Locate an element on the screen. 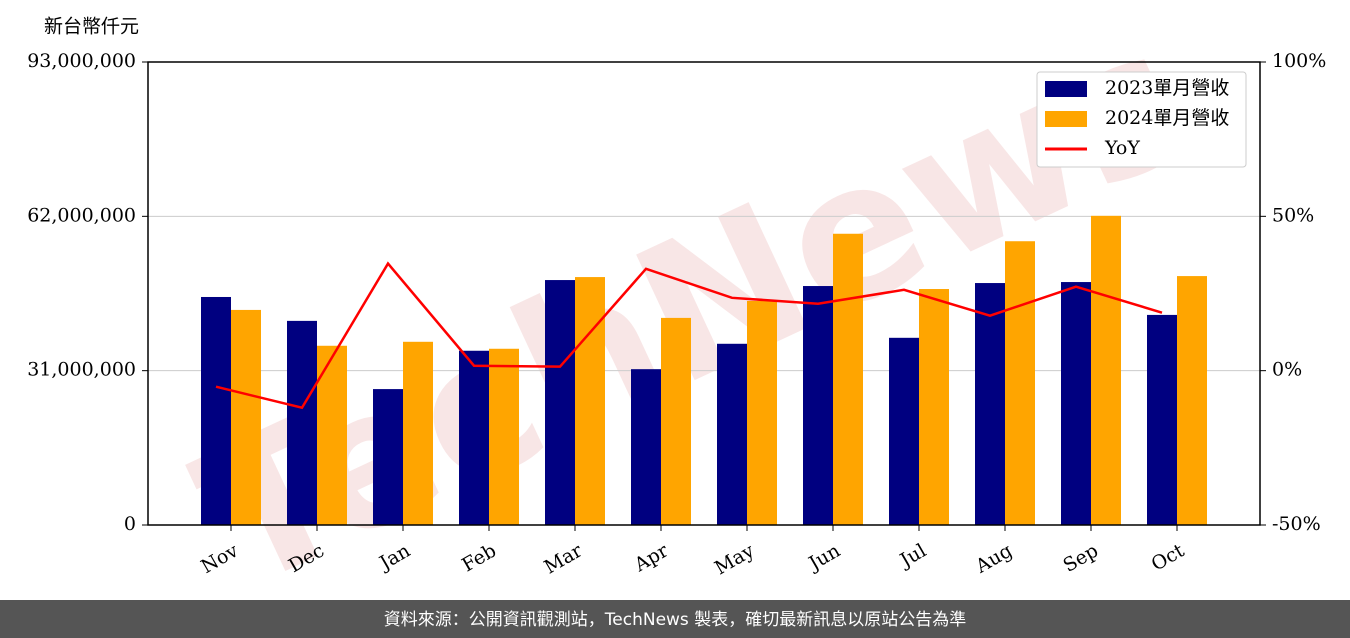 The width and height of the screenshot is (1350, 638). x-tick-label: Feb is located at coordinates (479, 558).